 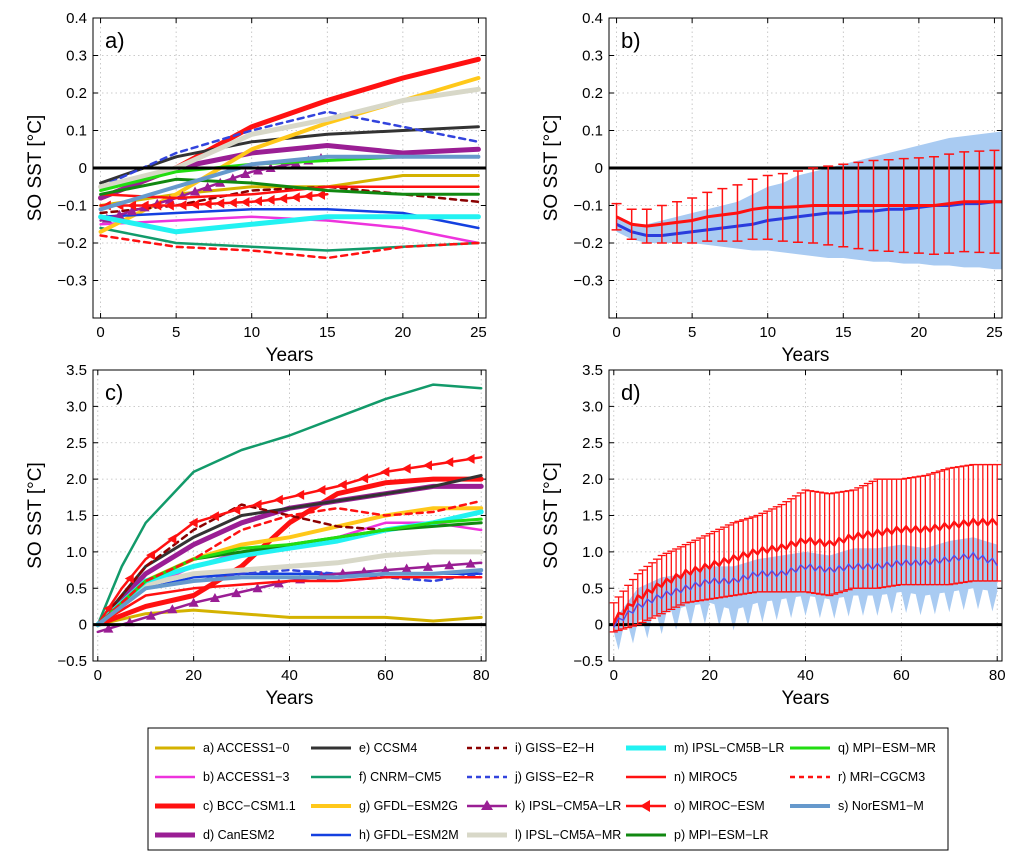 What do you see at coordinates (76, 131) in the screenshot?
I see `y-tick-label: 0.1` at bounding box center [76, 131].